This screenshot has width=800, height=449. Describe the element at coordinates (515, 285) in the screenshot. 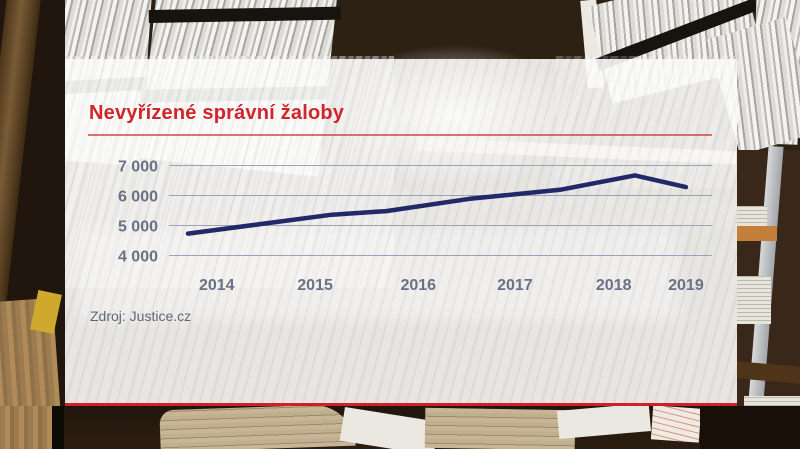

I see `svg-text: 2017` at that location.